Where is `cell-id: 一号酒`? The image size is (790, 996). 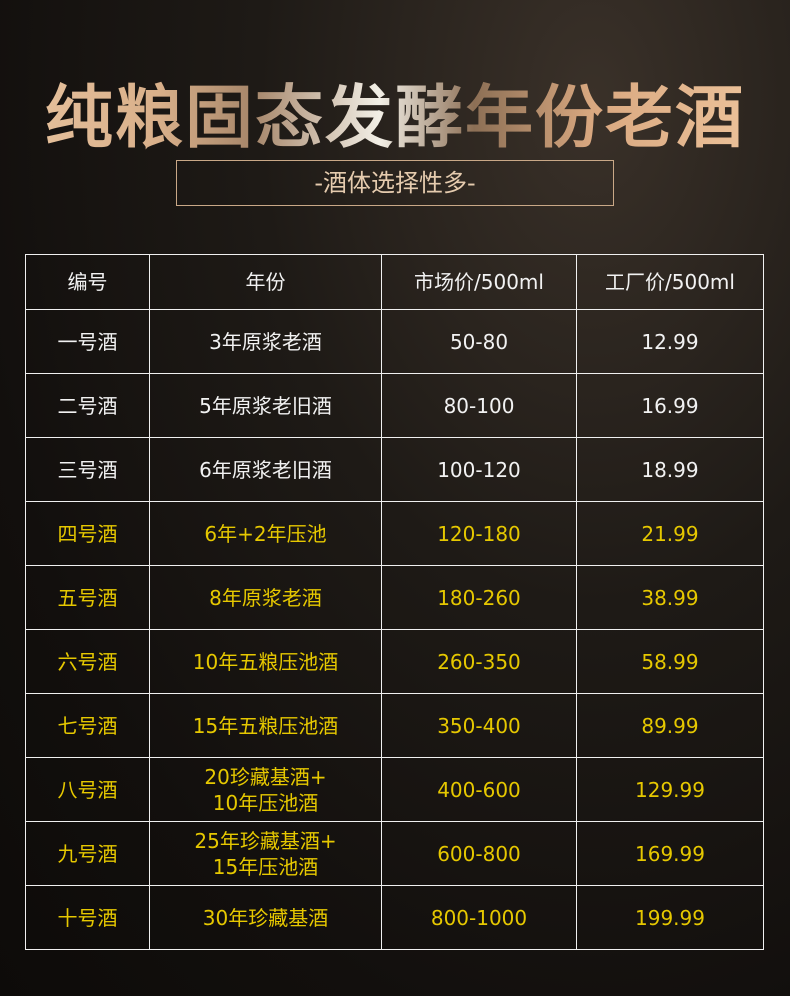
cell-id: 一号酒 is located at coordinates (87, 341).